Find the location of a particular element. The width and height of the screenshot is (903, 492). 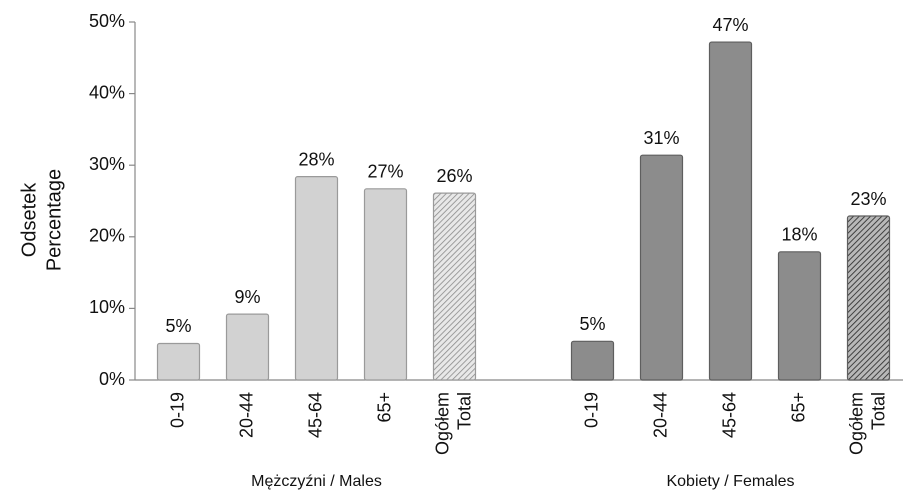

y-tick-label: 0% is located at coordinates (112, 379).